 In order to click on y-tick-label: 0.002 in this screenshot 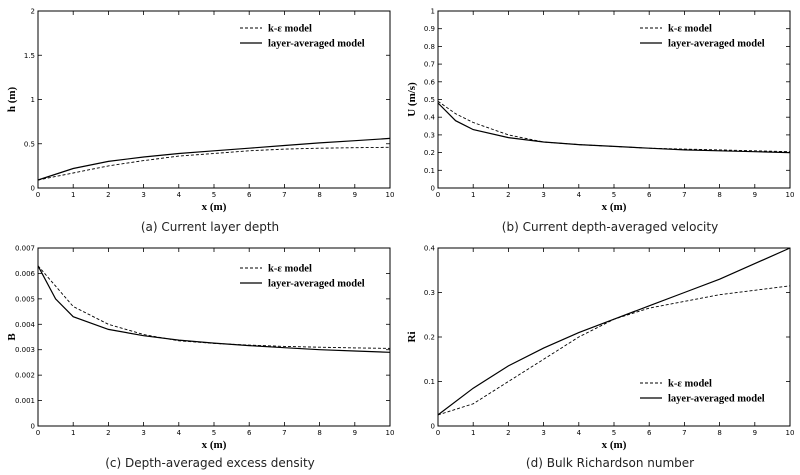, I will do `click(25, 376)`.